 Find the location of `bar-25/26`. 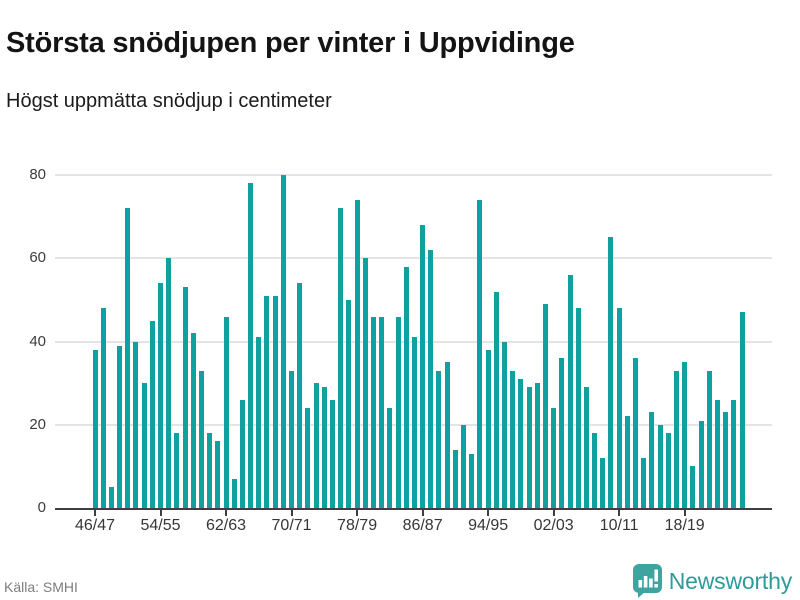

bar-25/26 is located at coordinates (742, 410).